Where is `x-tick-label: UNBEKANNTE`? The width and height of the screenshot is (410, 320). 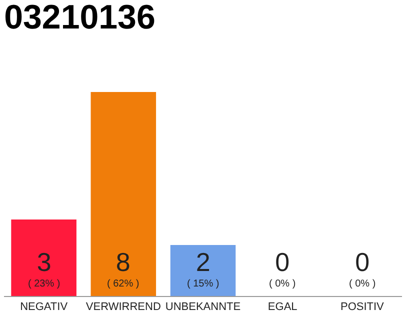 x-tick-label: UNBEKANNTE is located at coordinates (203, 307).